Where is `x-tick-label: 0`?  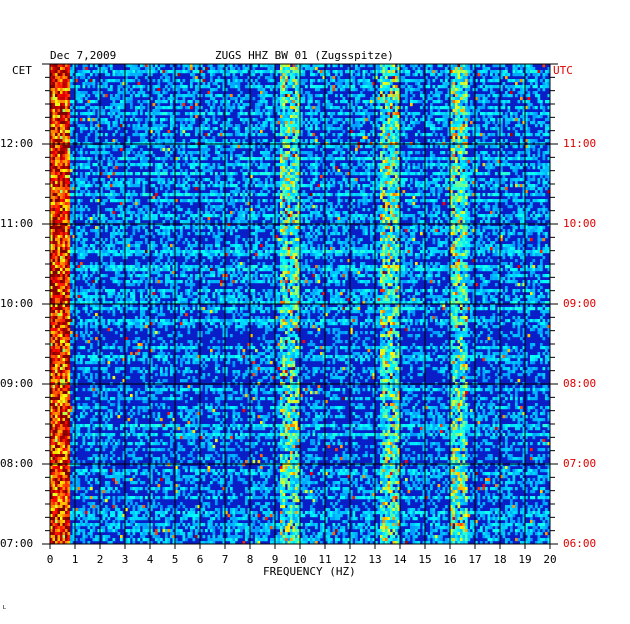 x-tick-label: 0 is located at coordinates (50, 559).